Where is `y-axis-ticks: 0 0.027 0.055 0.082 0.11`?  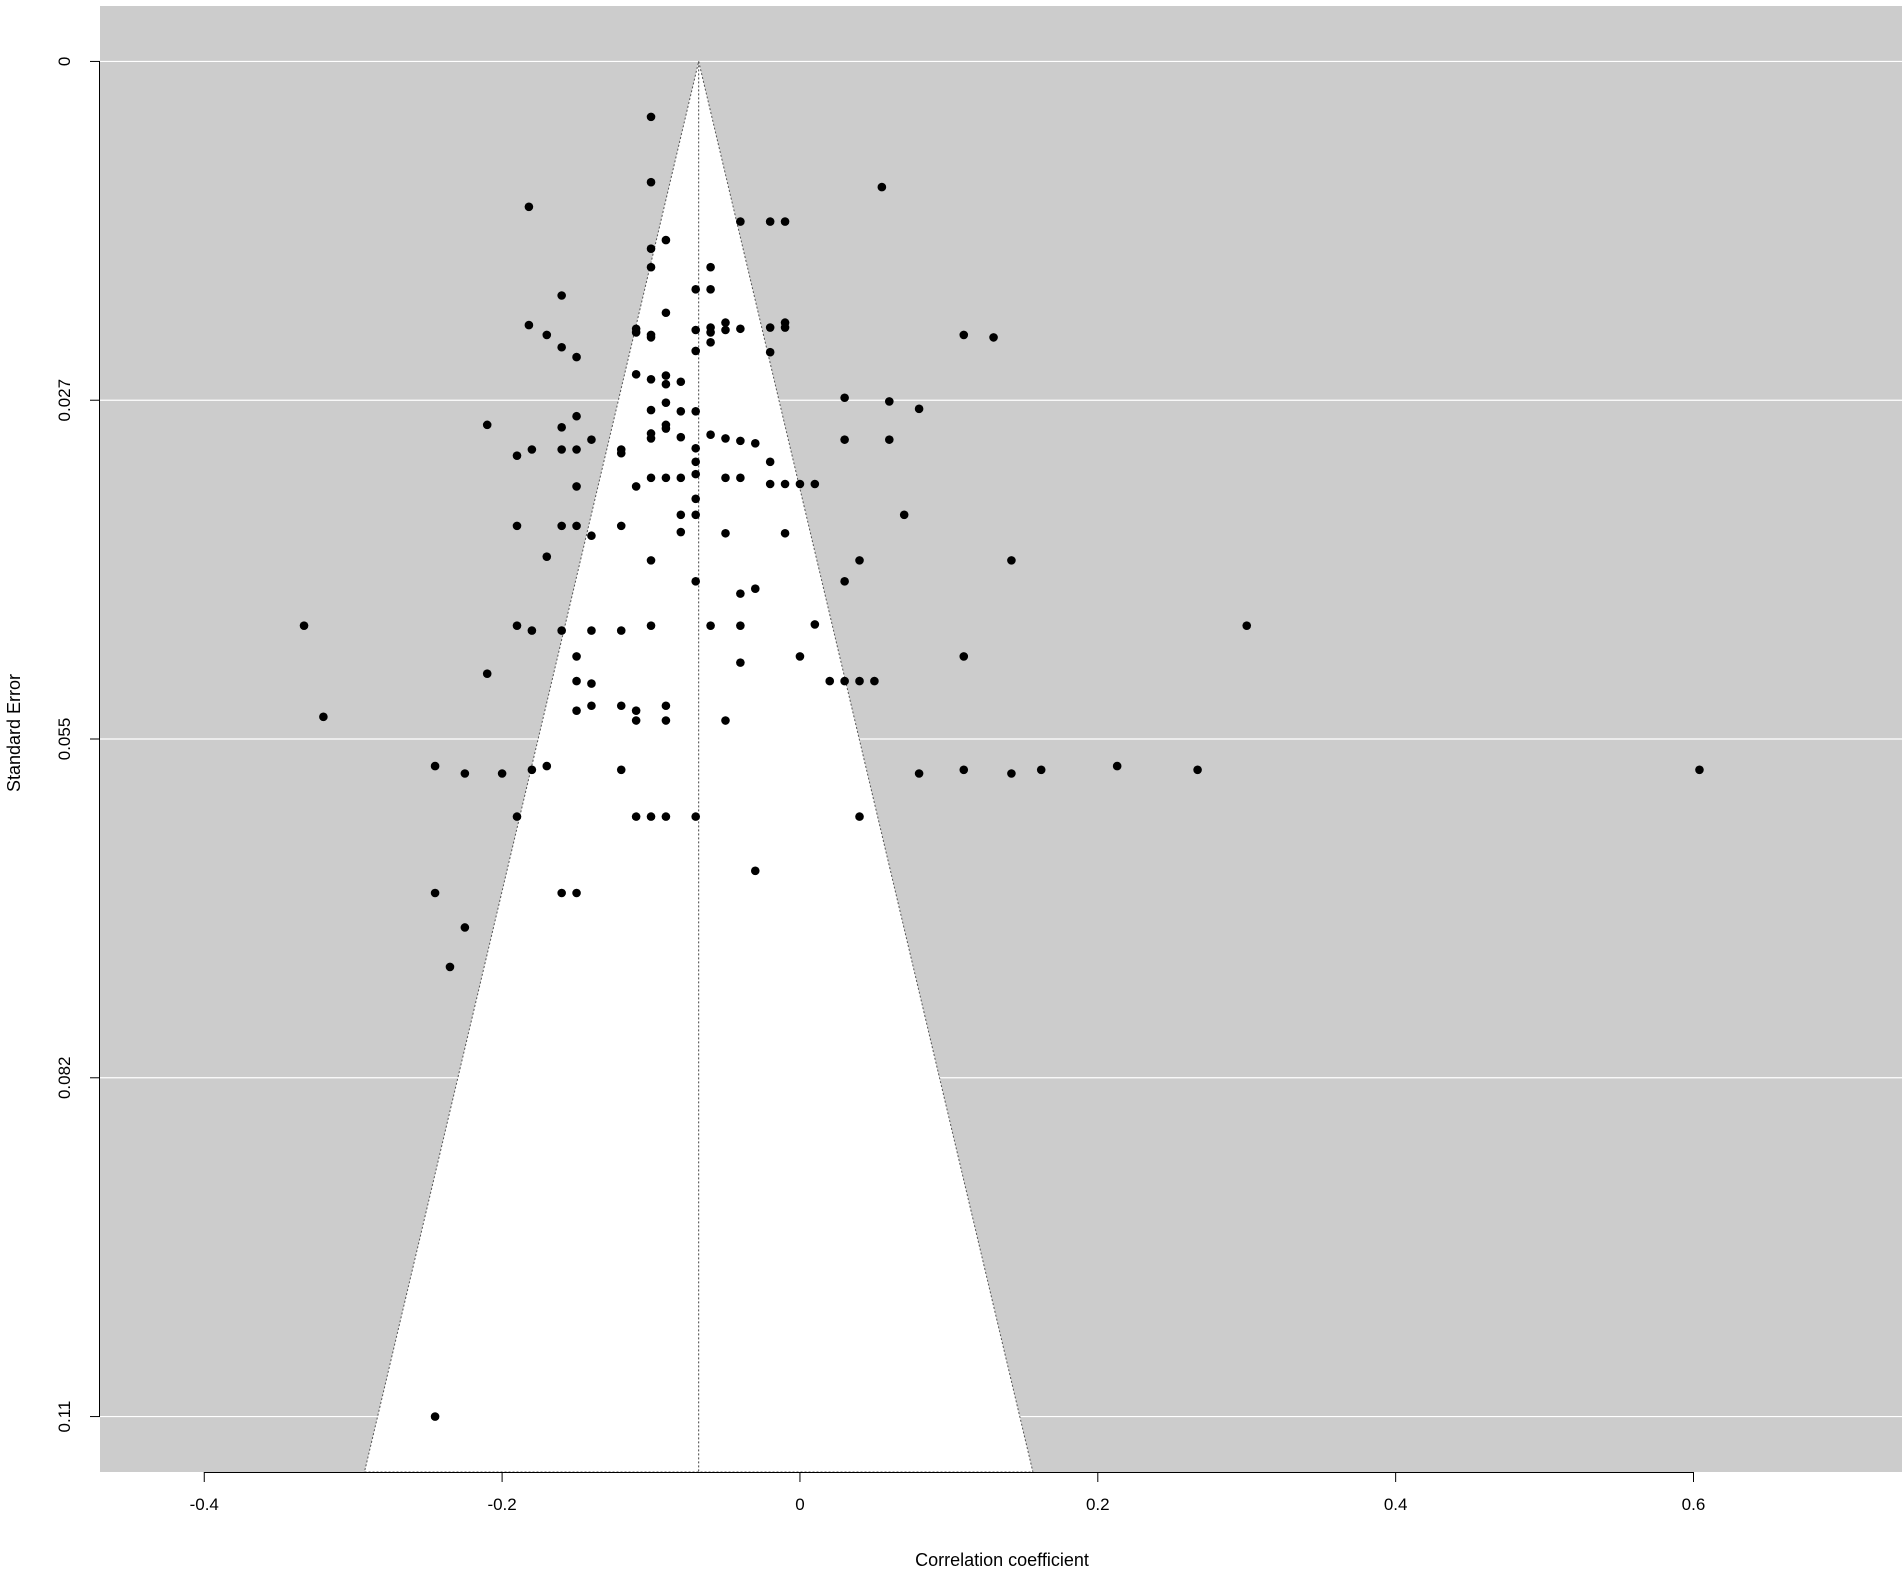
y-axis-ticks: 0 0.027 0.055 0.082 0.11 is located at coordinates (77, 745).